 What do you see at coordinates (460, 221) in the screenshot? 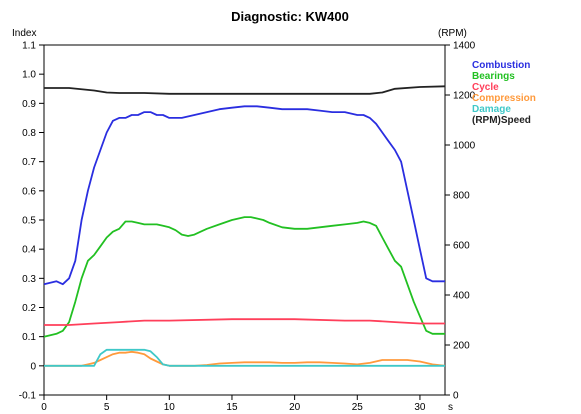
I see `y-axis-right: 0 200 400 600 800 1000 1200 1400` at bounding box center [460, 221].